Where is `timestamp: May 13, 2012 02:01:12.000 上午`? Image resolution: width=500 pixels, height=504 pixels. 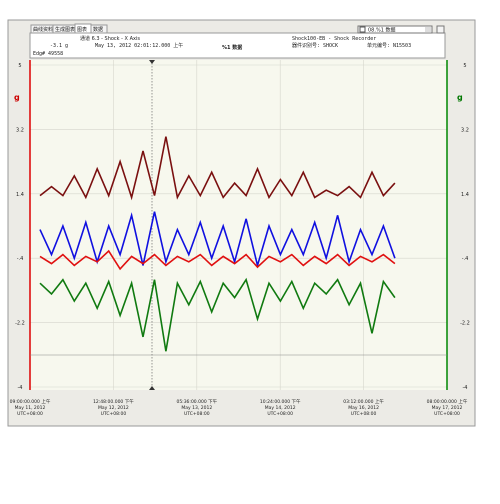
timestamp: May 13, 2012 02:01:12.000 上午 is located at coordinates (139, 45).